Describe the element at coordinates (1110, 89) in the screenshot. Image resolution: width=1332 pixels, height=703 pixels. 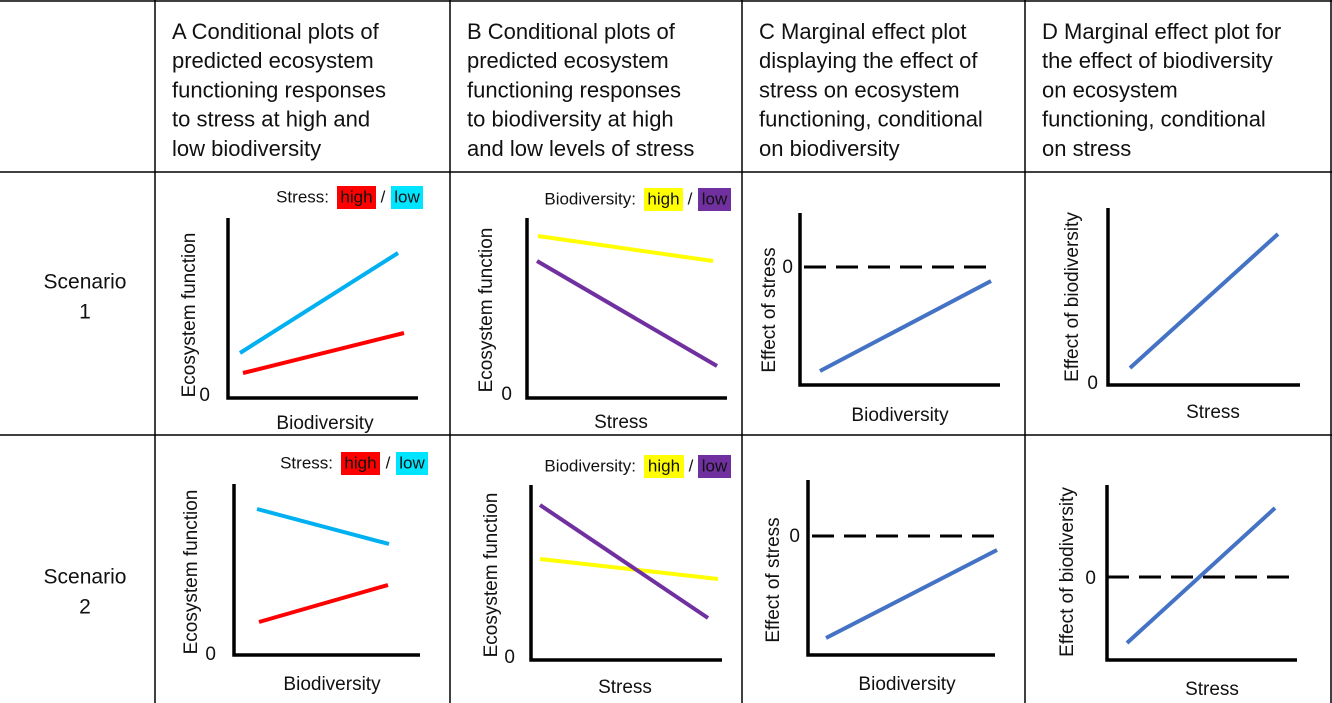
I see `header-text: on ecosystem` at that location.